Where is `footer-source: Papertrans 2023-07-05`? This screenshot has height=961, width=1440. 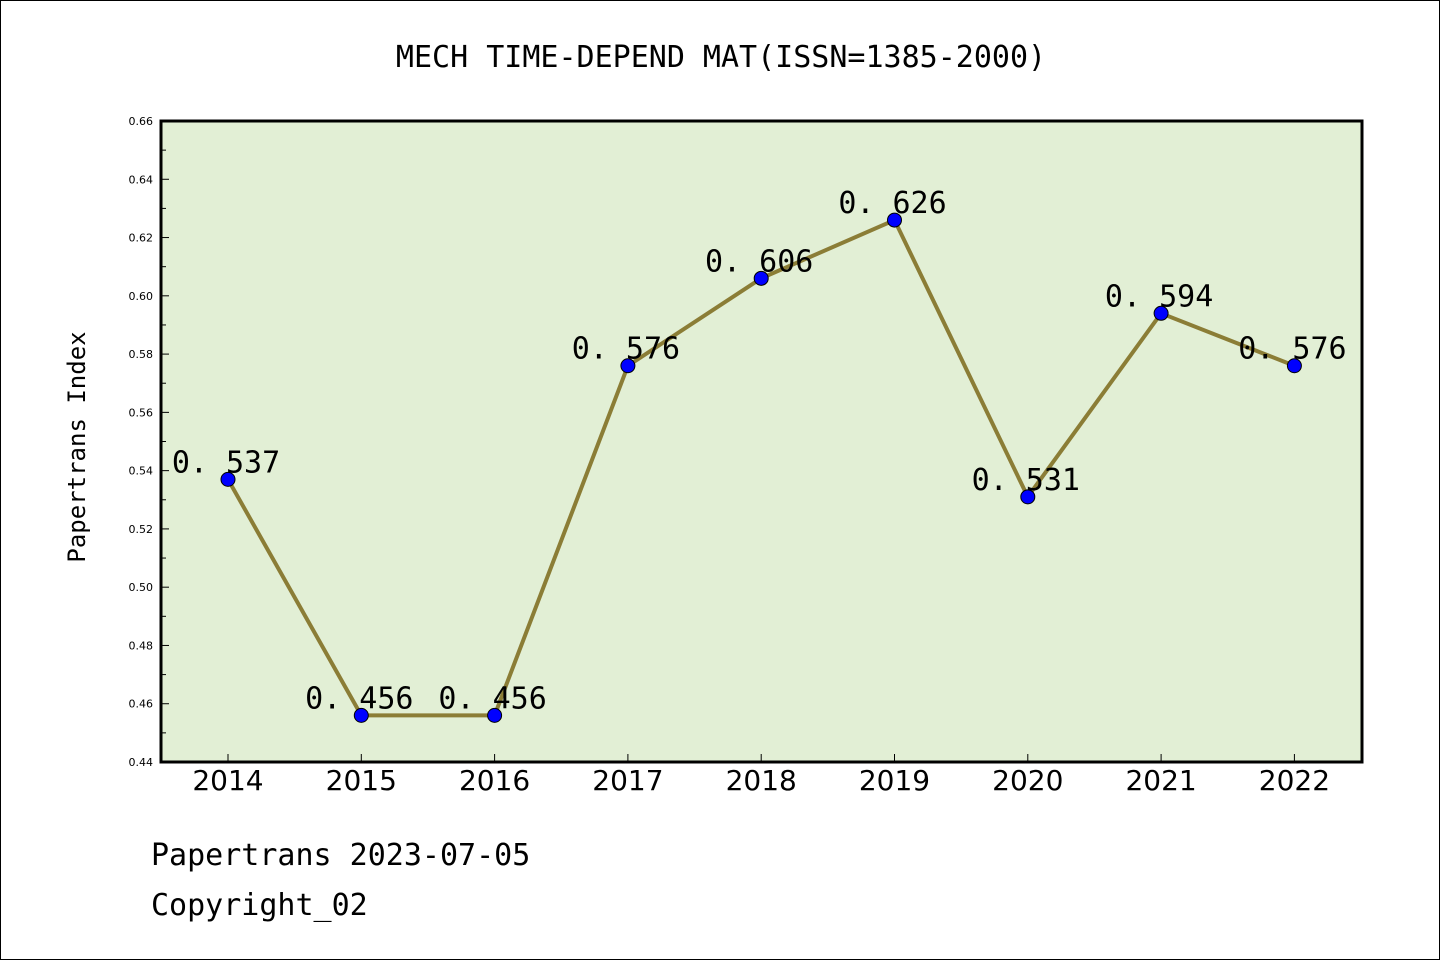
footer-source: Papertrans 2023-07-05 is located at coordinates (340, 855).